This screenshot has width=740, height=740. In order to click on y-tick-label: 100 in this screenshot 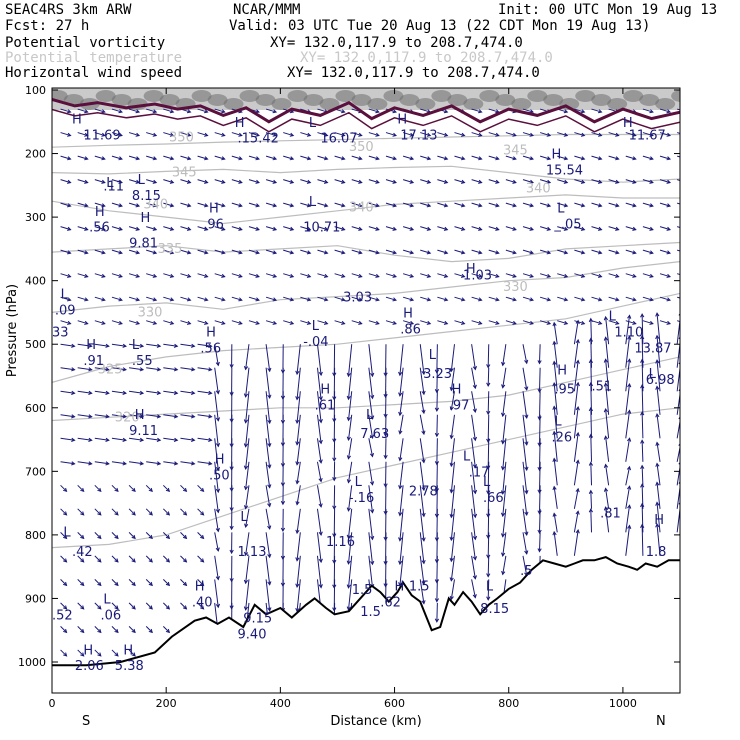, I will do `click(35, 90)`.